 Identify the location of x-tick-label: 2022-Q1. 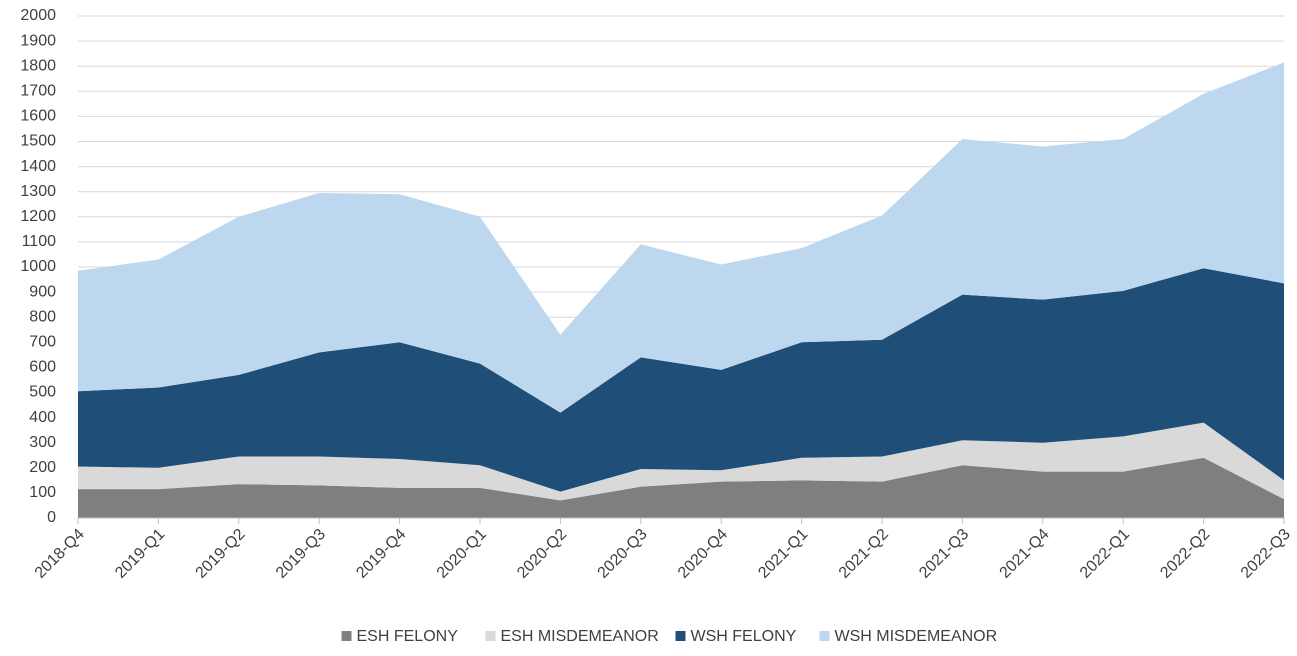
(1105, 554).